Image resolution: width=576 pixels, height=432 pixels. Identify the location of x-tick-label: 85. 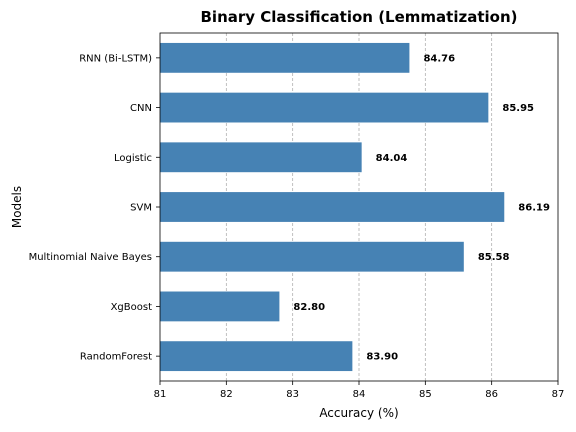
(425, 394).